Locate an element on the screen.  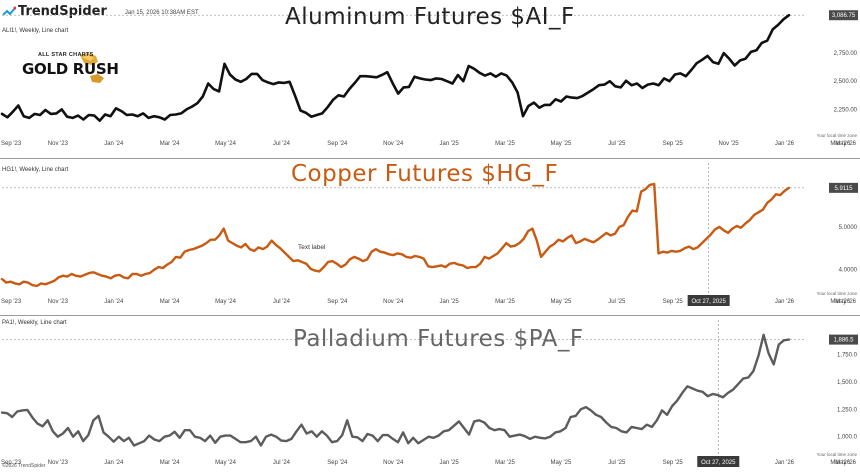
brand-name: TrendSpider is located at coordinates (62, 11).